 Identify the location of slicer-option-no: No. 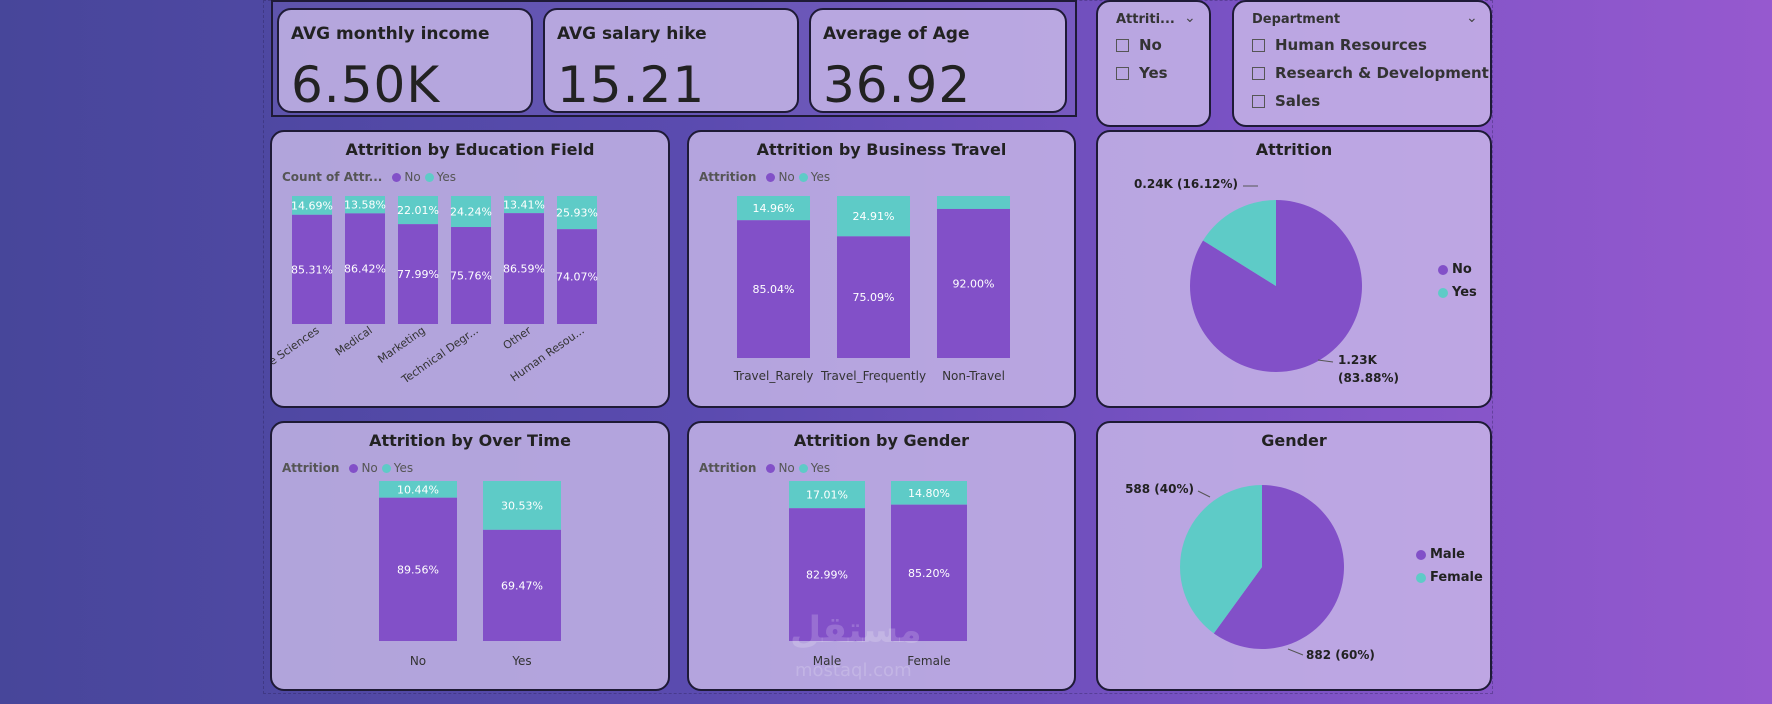
(1139, 45).